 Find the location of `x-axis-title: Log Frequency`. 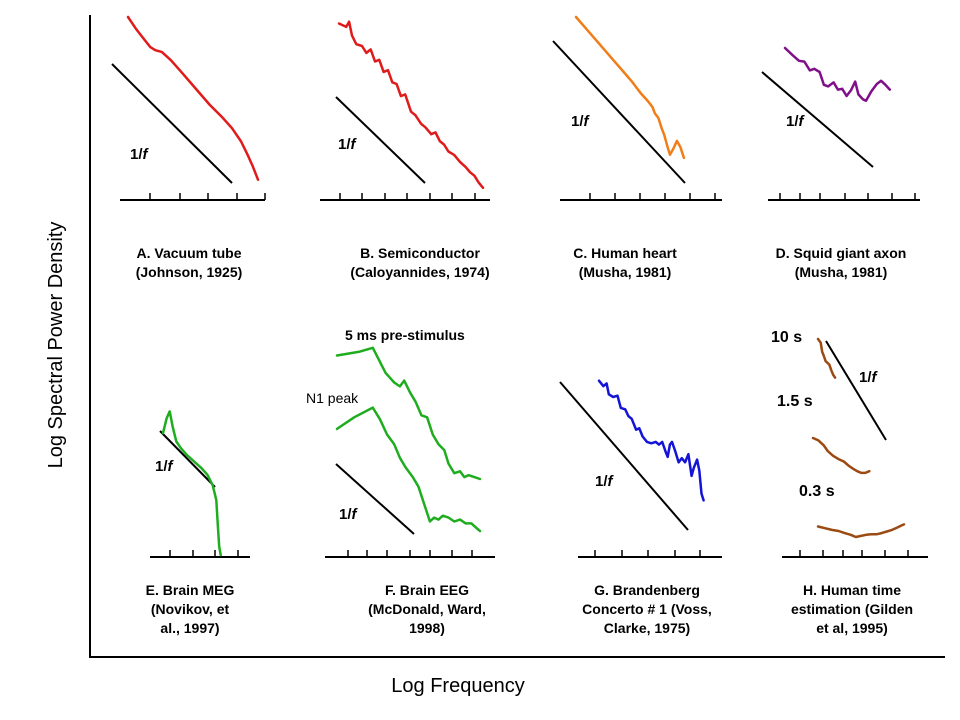

x-axis-title: Log Frequency is located at coordinates (457, 686).